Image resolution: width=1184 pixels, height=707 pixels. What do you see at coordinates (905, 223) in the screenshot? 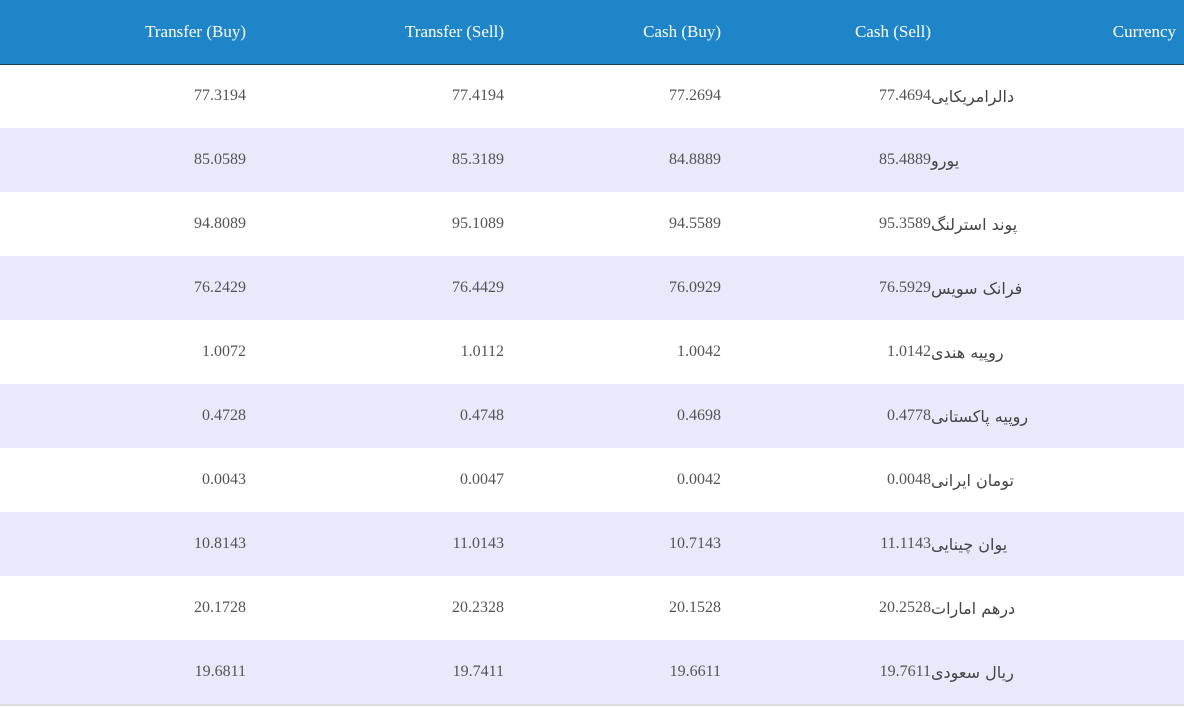
I see `cell-cash-sell: 95.3589` at bounding box center [905, 223].